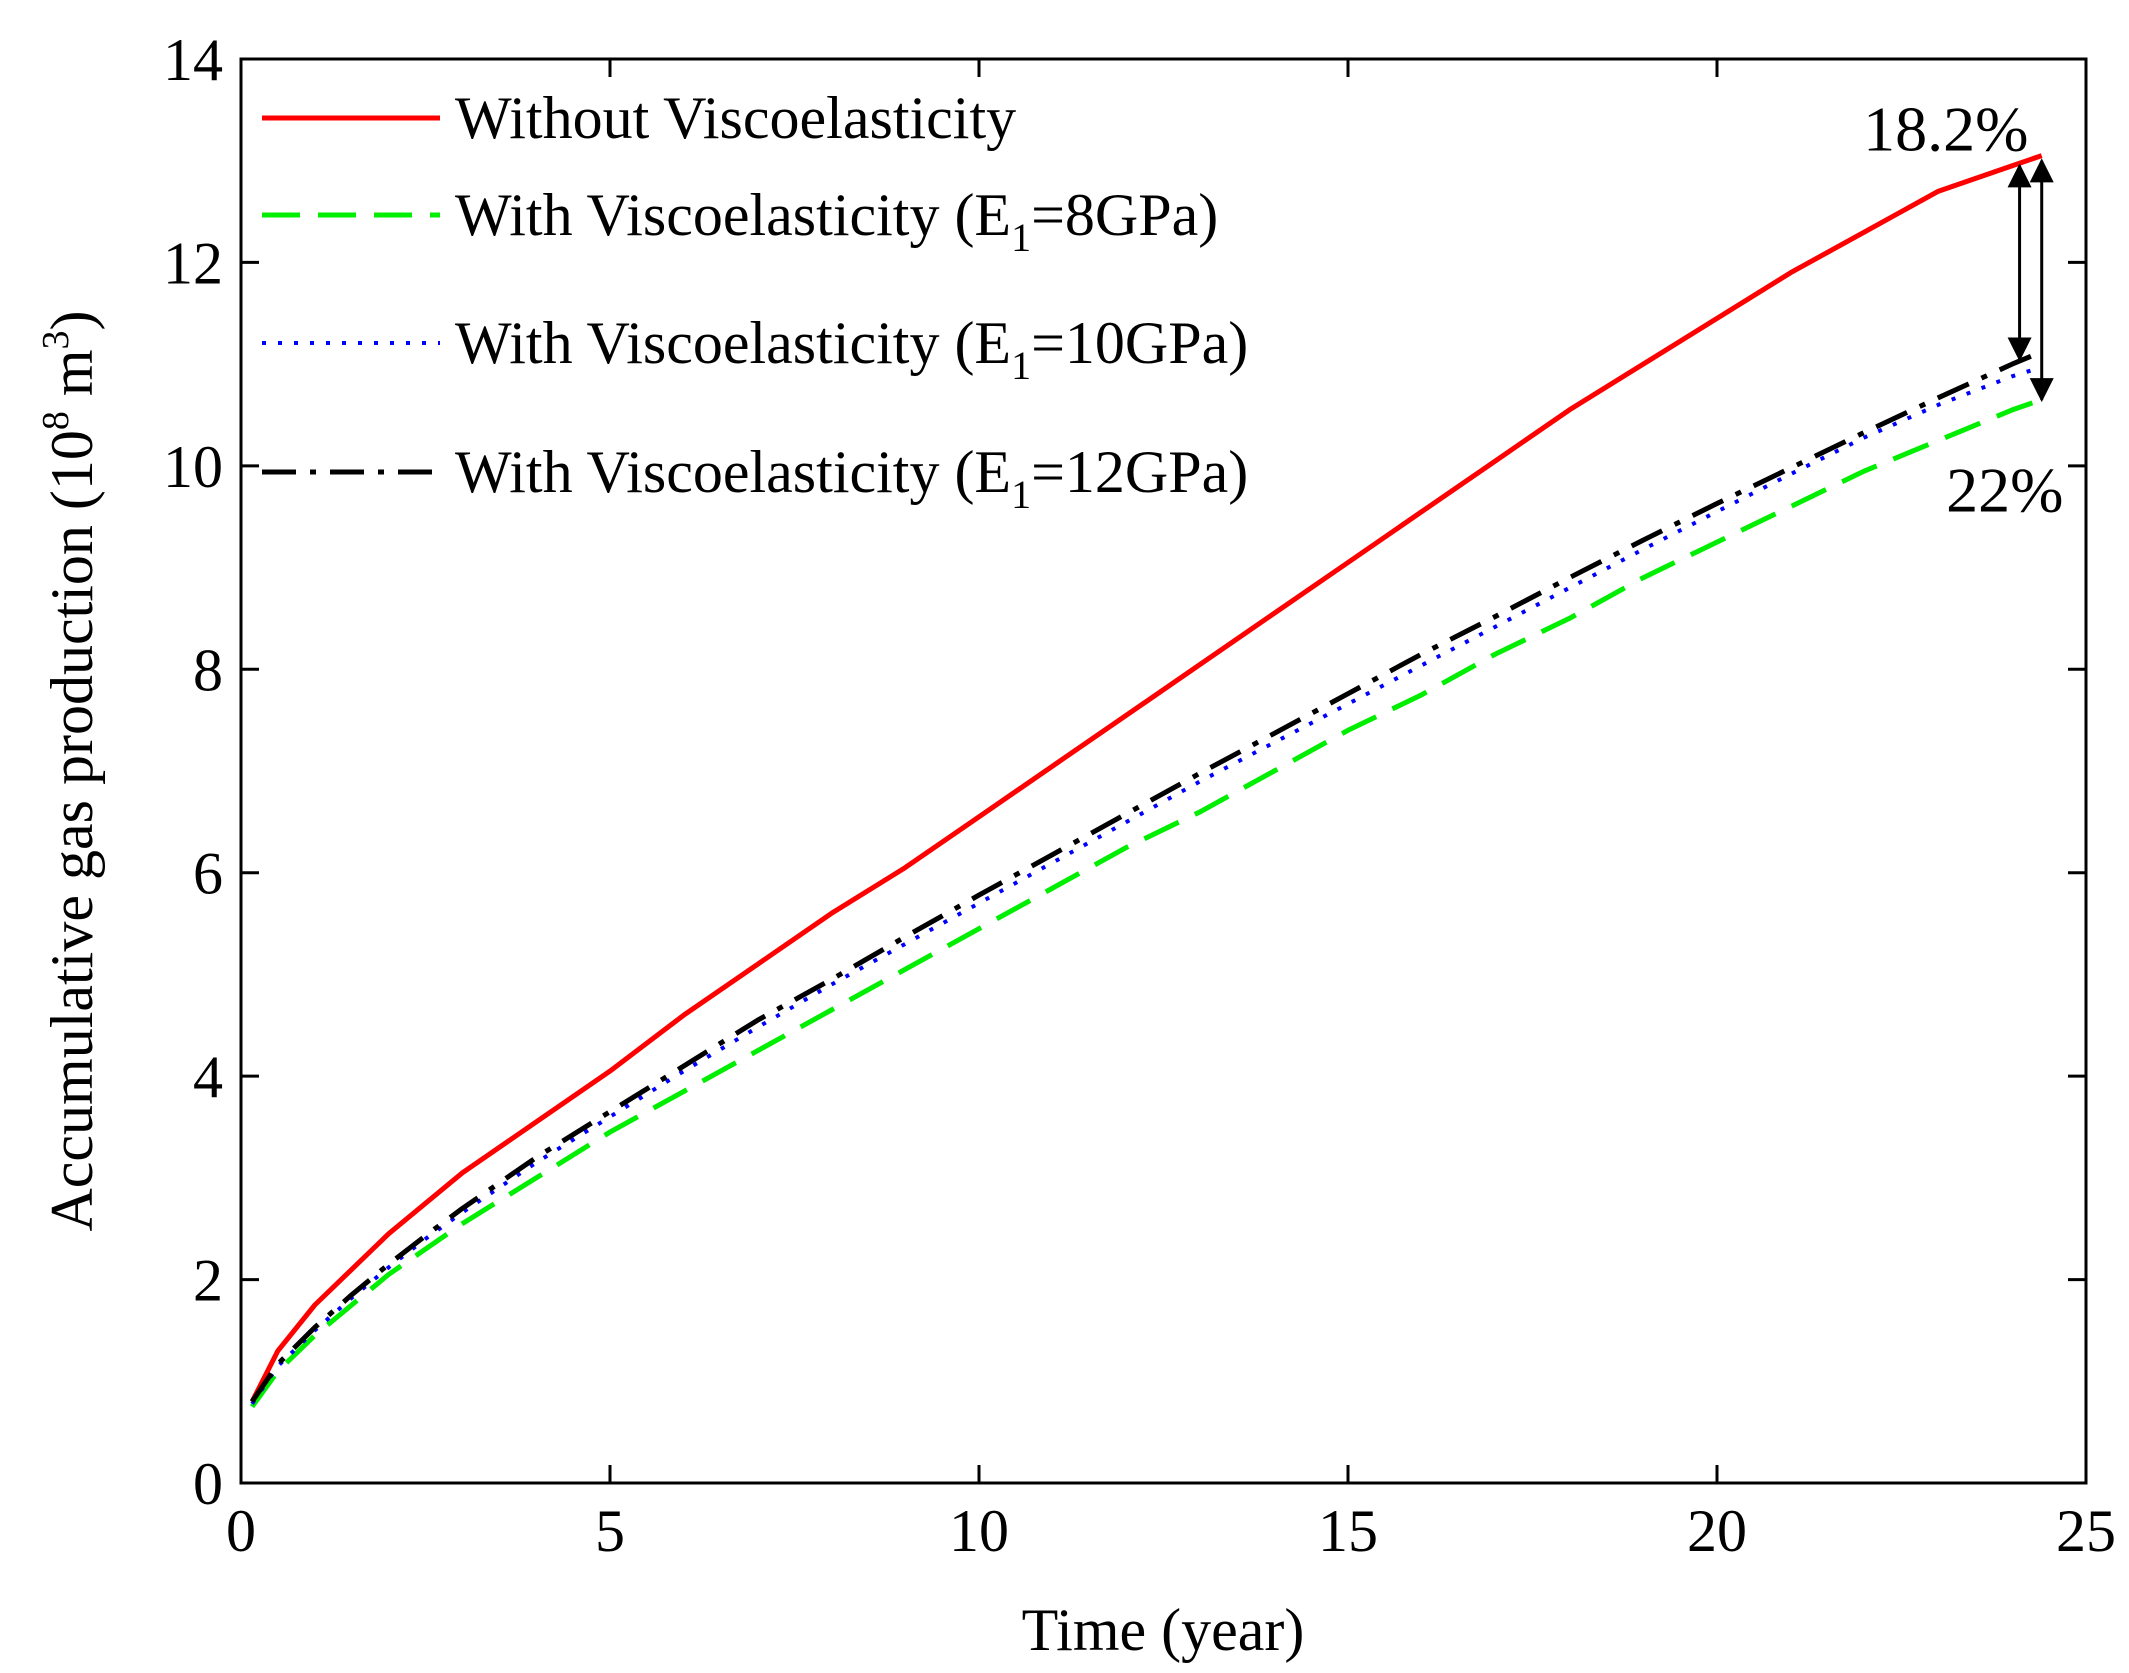 This screenshot has width=2129, height=1673. I want to click on y-tick-label: 12, so click(193, 263).